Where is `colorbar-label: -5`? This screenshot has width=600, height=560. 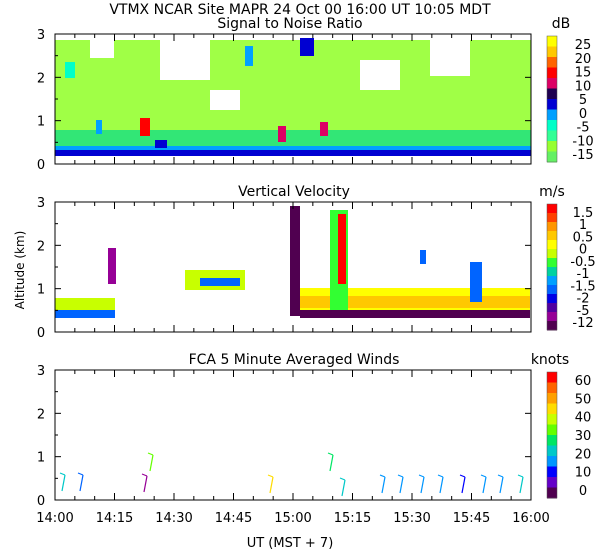
colorbar-label: -5 is located at coordinates (583, 311).